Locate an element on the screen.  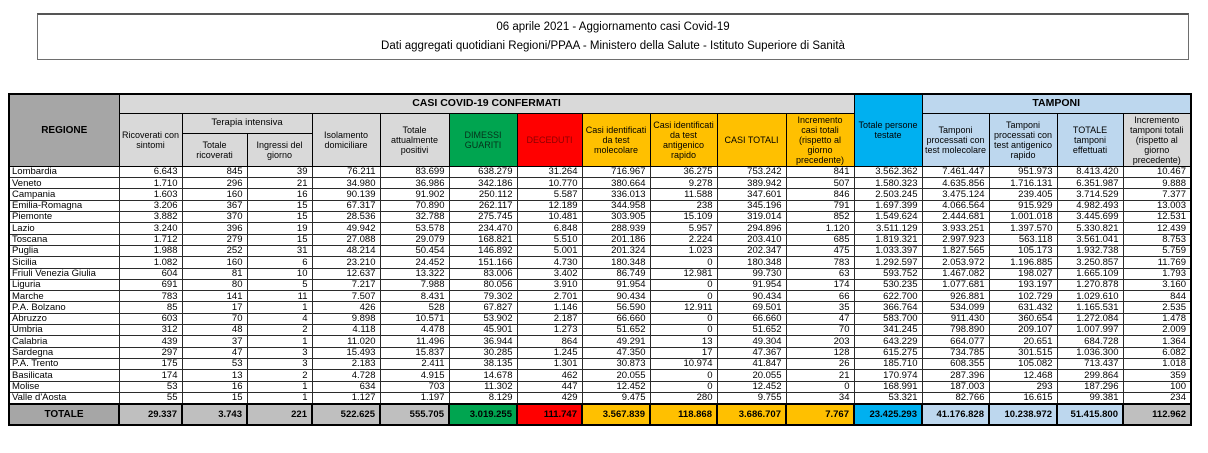
value-cell: 0 is located at coordinates (683, 375).